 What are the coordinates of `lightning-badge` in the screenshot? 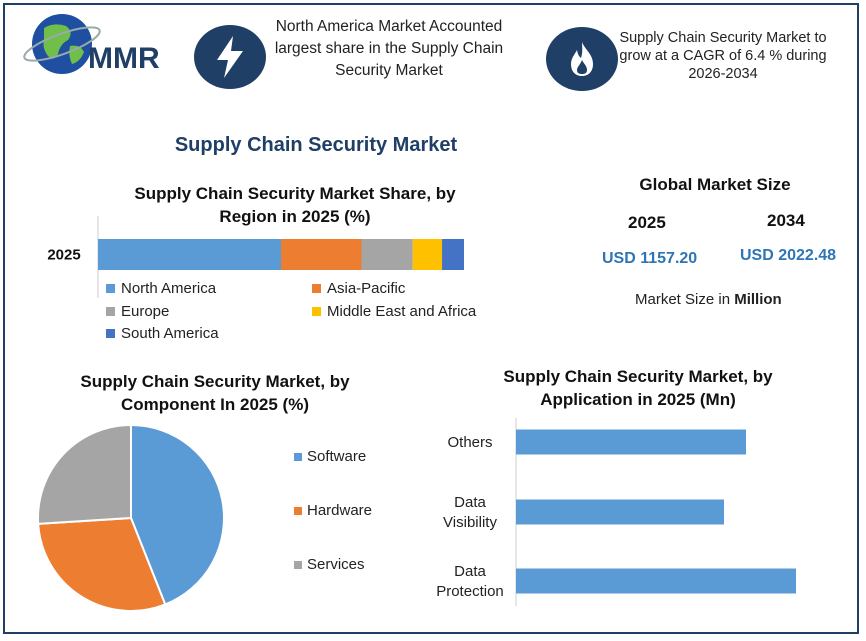 It's located at (230, 57).